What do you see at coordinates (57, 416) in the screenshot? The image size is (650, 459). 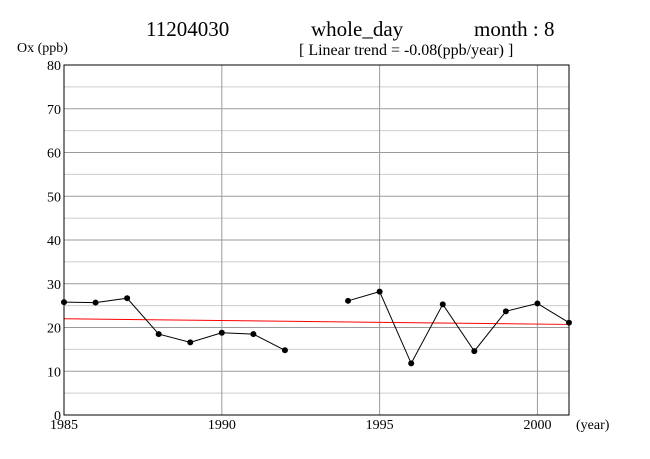 I see `y-tick-label: 0` at bounding box center [57, 416].